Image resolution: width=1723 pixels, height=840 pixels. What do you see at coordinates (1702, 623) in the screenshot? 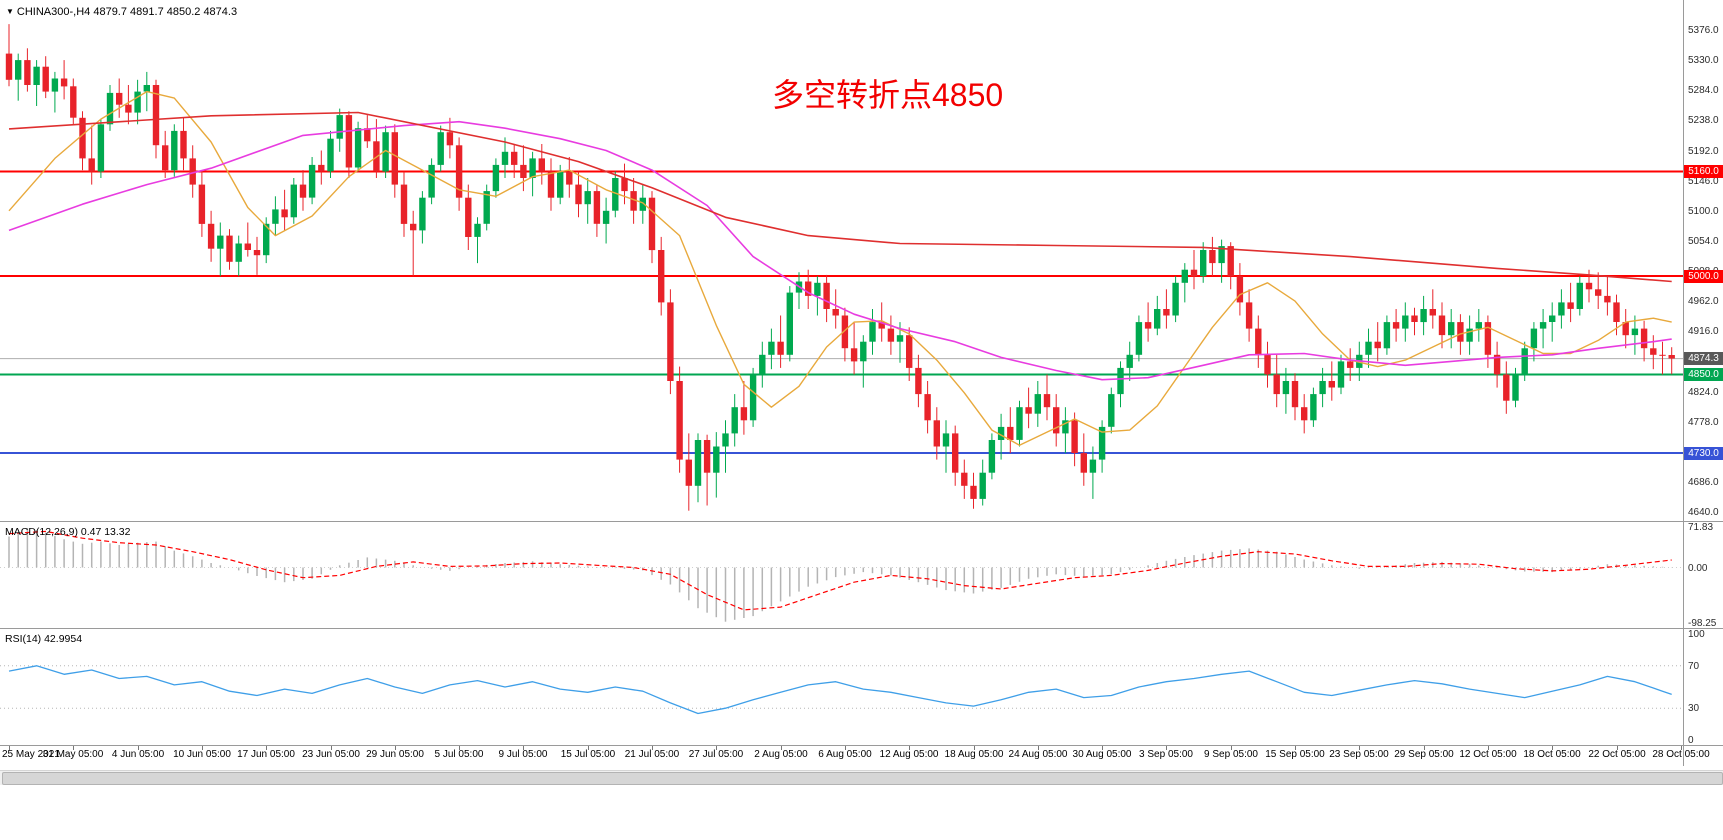
I see `macd-axis-label: -98.25` at bounding box center [1702, 623].